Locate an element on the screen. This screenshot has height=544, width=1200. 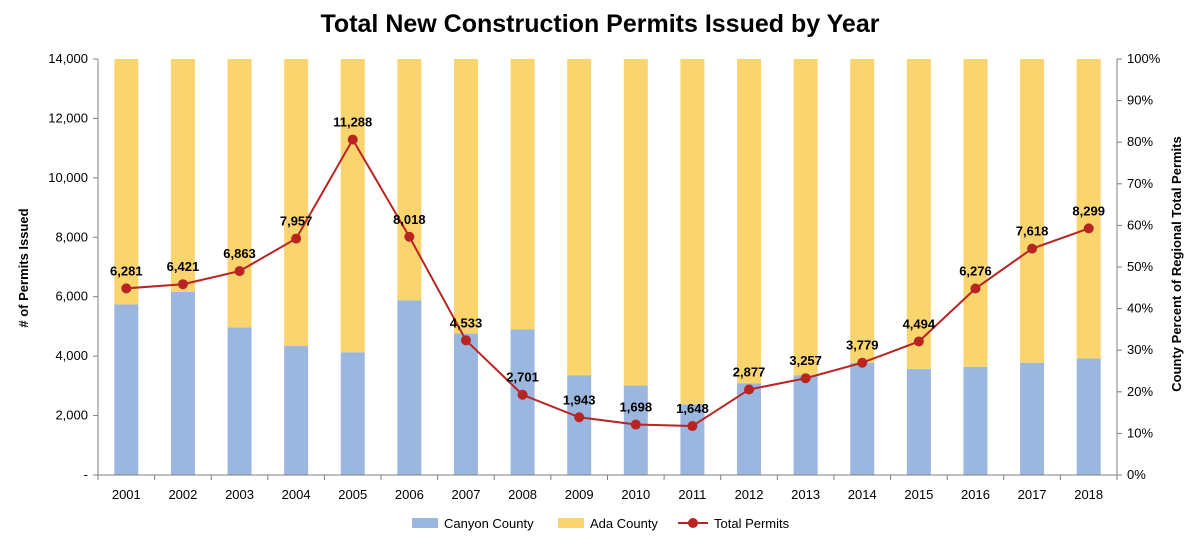
total-permits-data-label: 1,943 is located at coordinates (579, 399).